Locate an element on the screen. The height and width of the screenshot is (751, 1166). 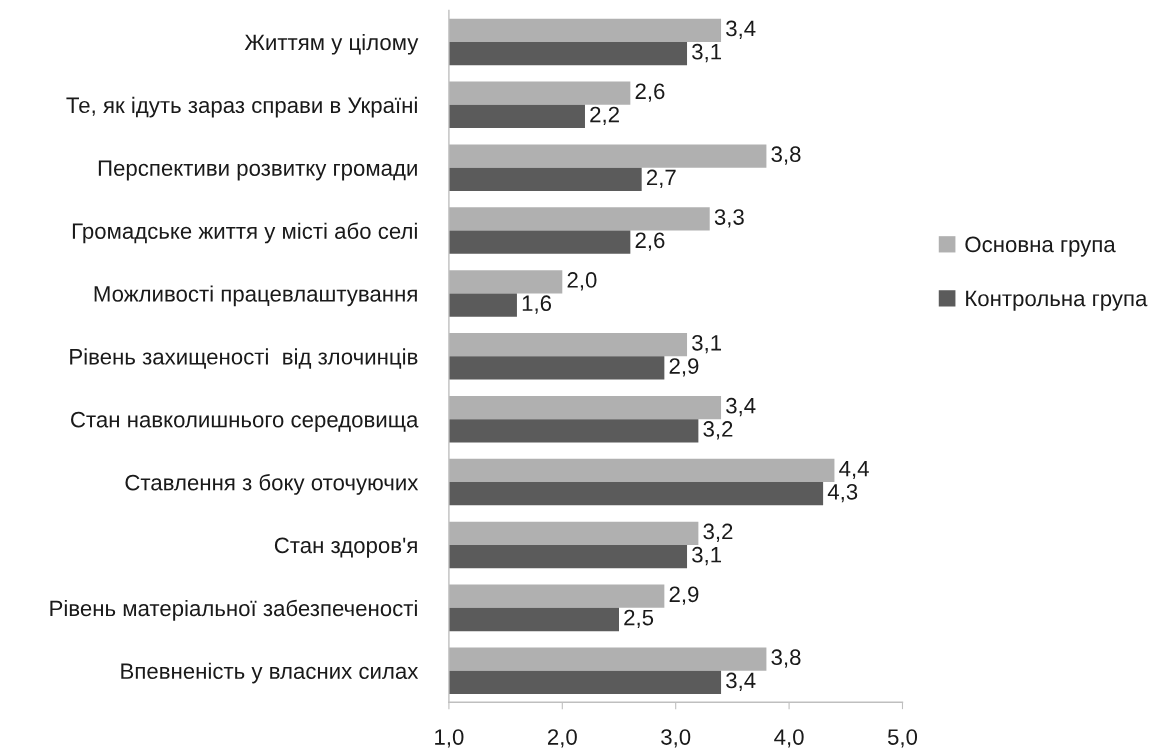
y-tick-label: Стан навколишнього середовища is located at coordinates (245, 421).